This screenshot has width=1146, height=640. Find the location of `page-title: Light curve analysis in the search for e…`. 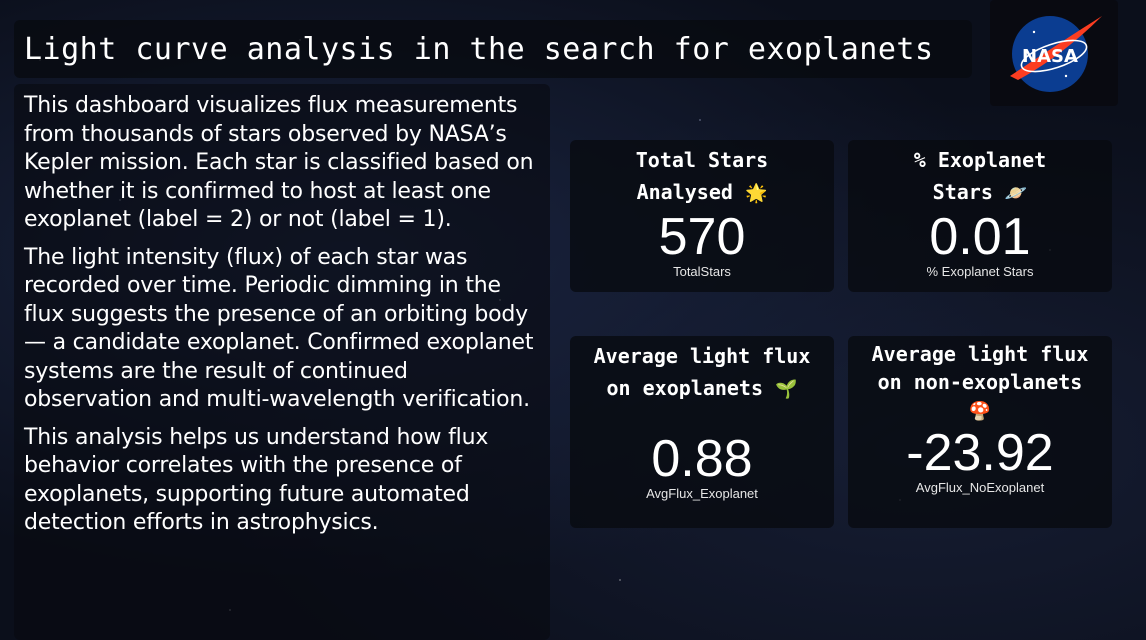

page-title: Light curve analysis in the search for e… is located at coordinates (479, 49).